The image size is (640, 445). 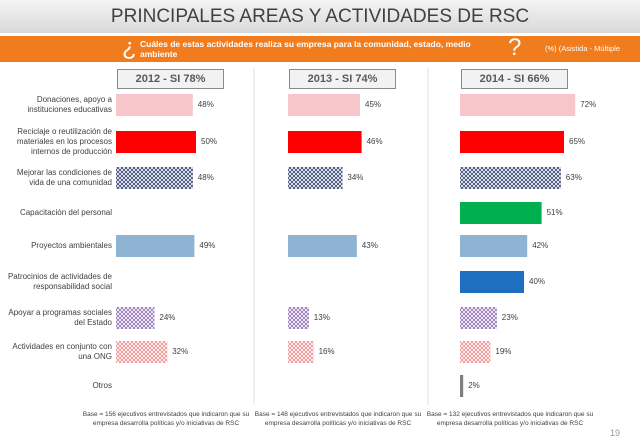 I want to click on value-label: 23%, so click(x=510, y=317).